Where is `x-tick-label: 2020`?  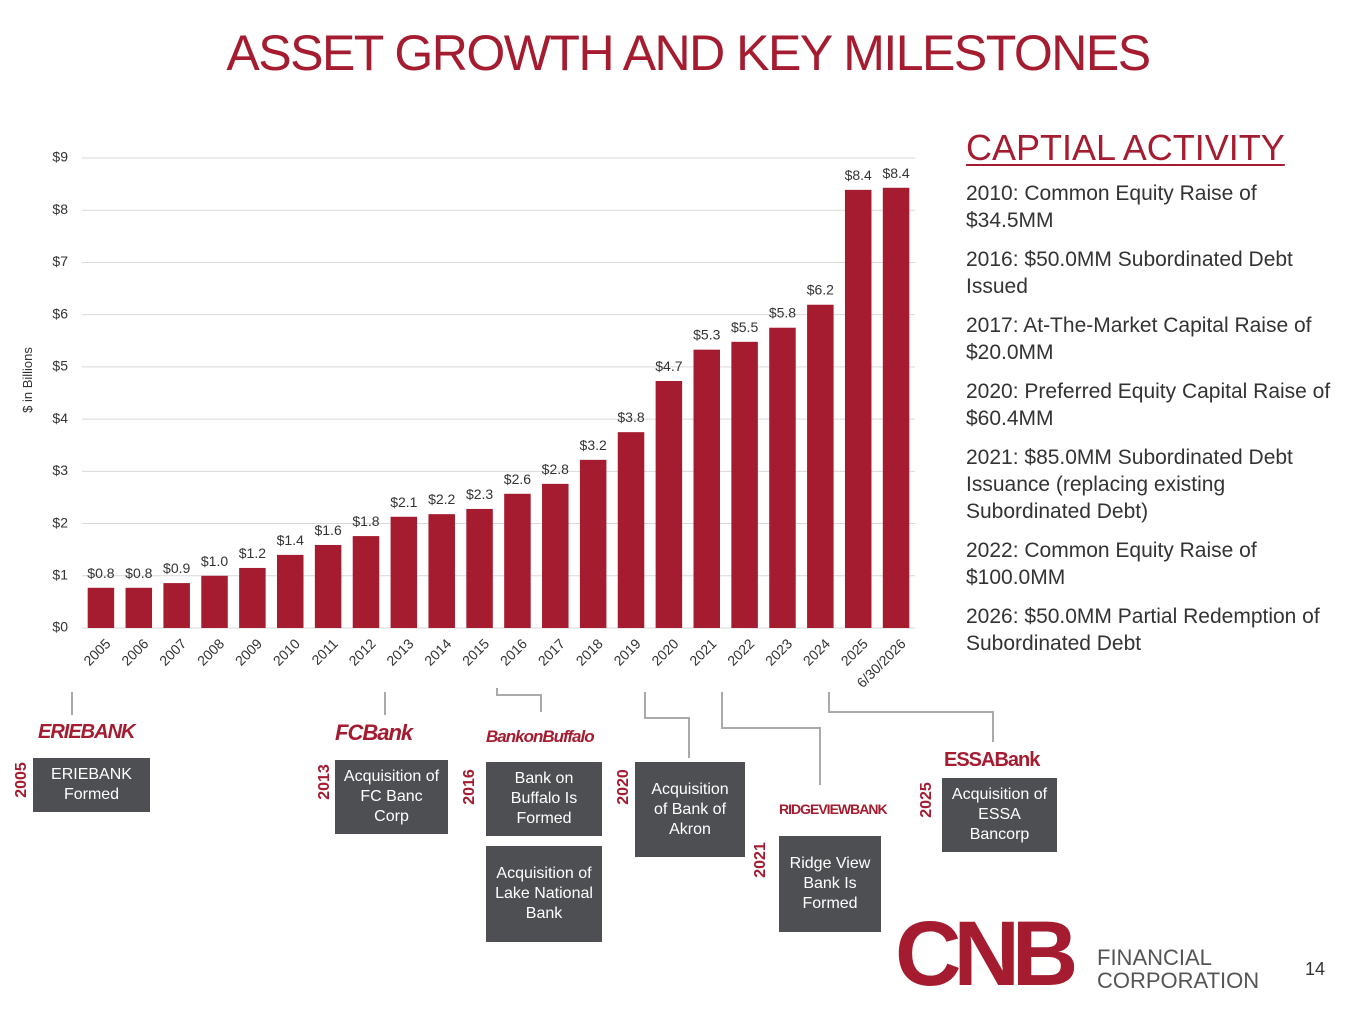 x-tick-label: 2020 is located at coordinates (664, 651).